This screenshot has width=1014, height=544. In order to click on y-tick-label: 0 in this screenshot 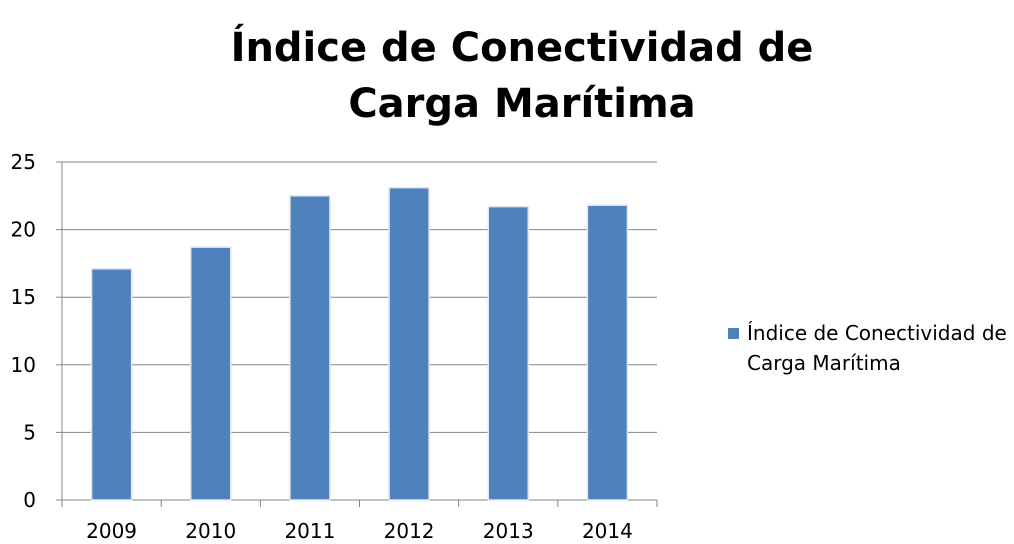, I will do `click(29, 500)`.